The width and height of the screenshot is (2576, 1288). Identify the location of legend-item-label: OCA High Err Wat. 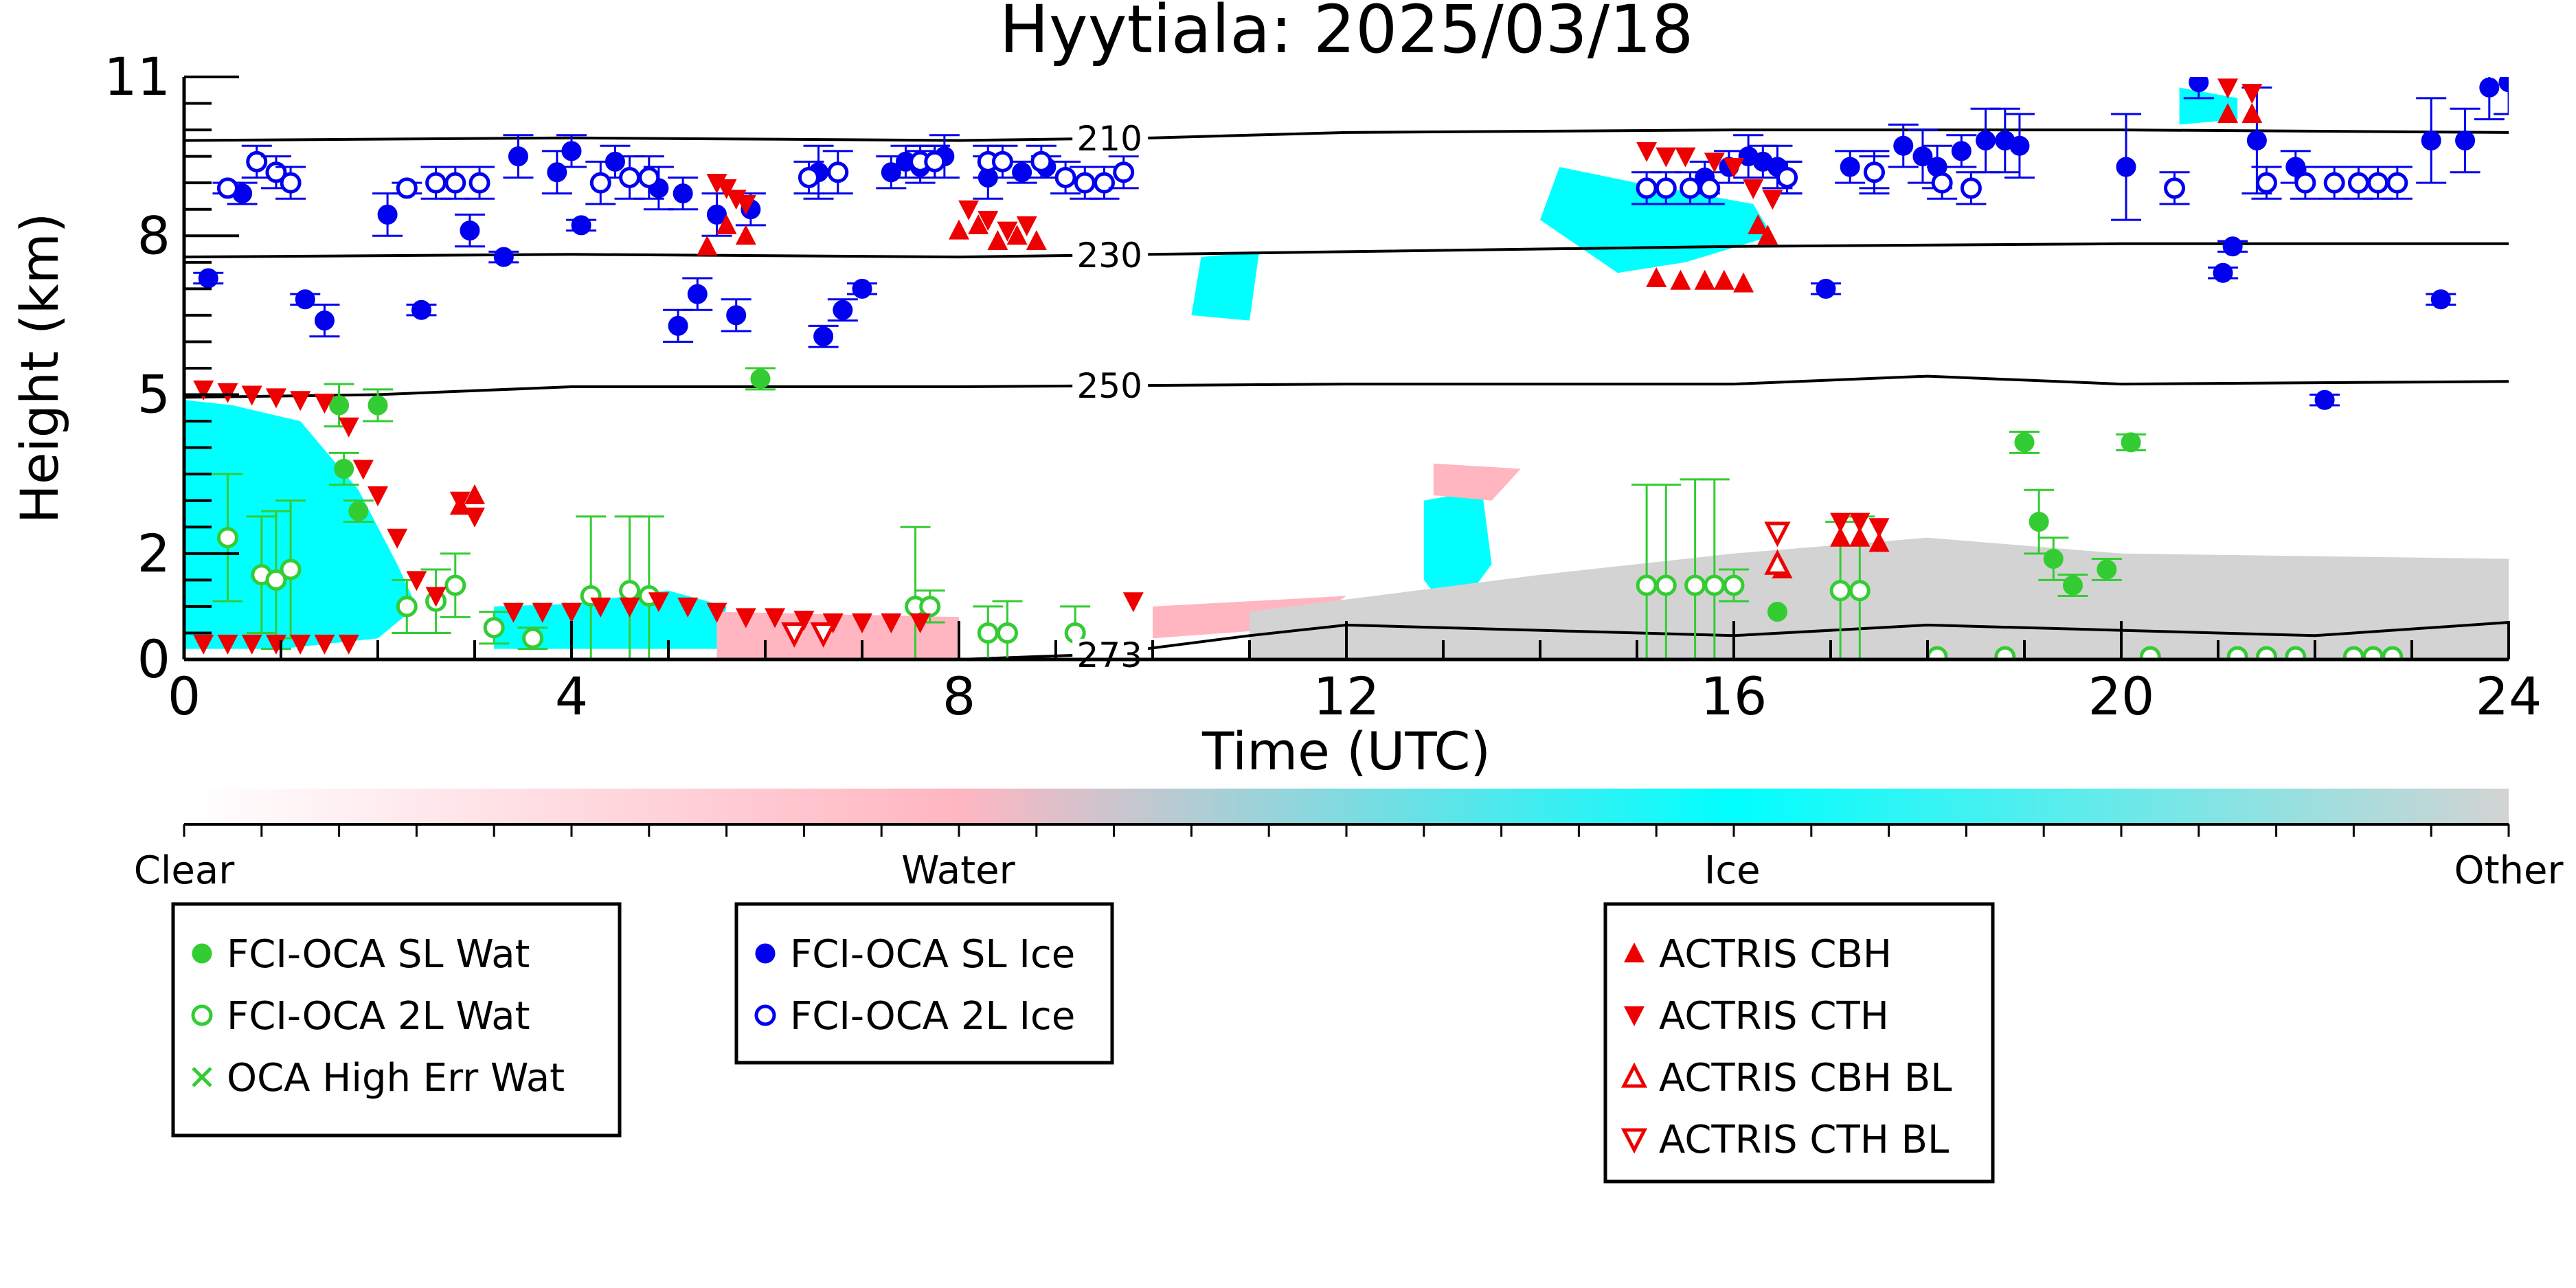
(396, 1078).